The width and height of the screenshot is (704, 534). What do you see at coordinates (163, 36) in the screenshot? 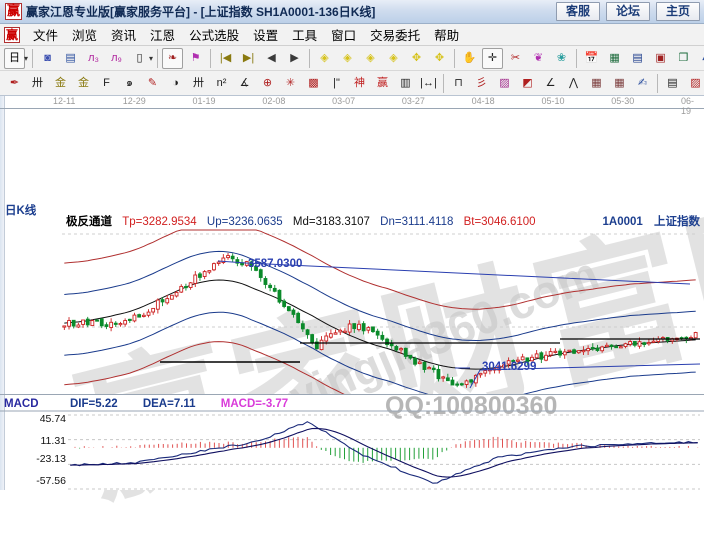
I see `menu-item-gann: 江恩` at bounding box center [163, 36].